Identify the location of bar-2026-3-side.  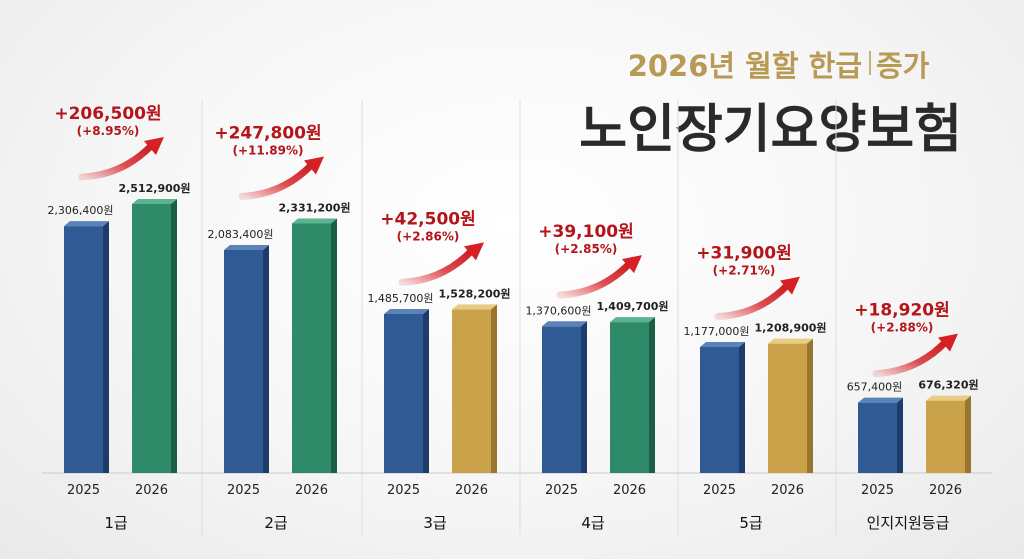
(652, 395).